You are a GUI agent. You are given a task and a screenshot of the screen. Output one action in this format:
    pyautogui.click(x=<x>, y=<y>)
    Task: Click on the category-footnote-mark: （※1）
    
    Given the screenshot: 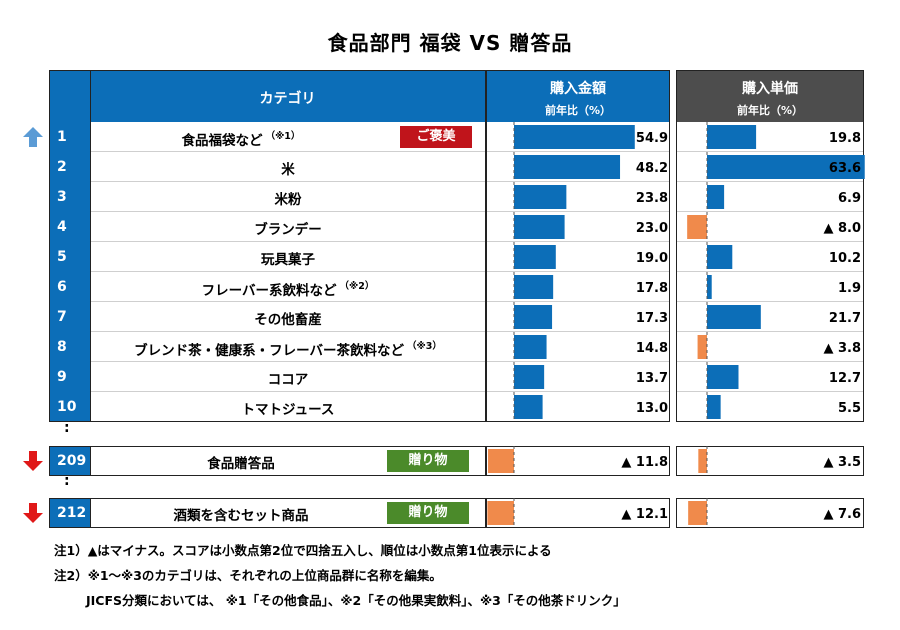 What is the action you would take?
    pyautogui.click(x=283, y=136)
    